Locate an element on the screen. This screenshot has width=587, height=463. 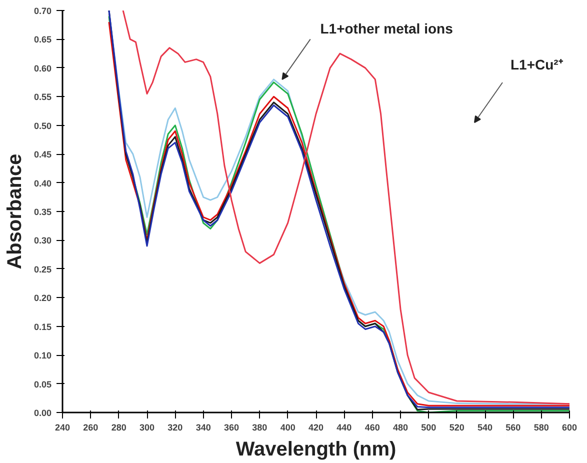
x-tick-label: 540 is located at coordinates (485, 427).